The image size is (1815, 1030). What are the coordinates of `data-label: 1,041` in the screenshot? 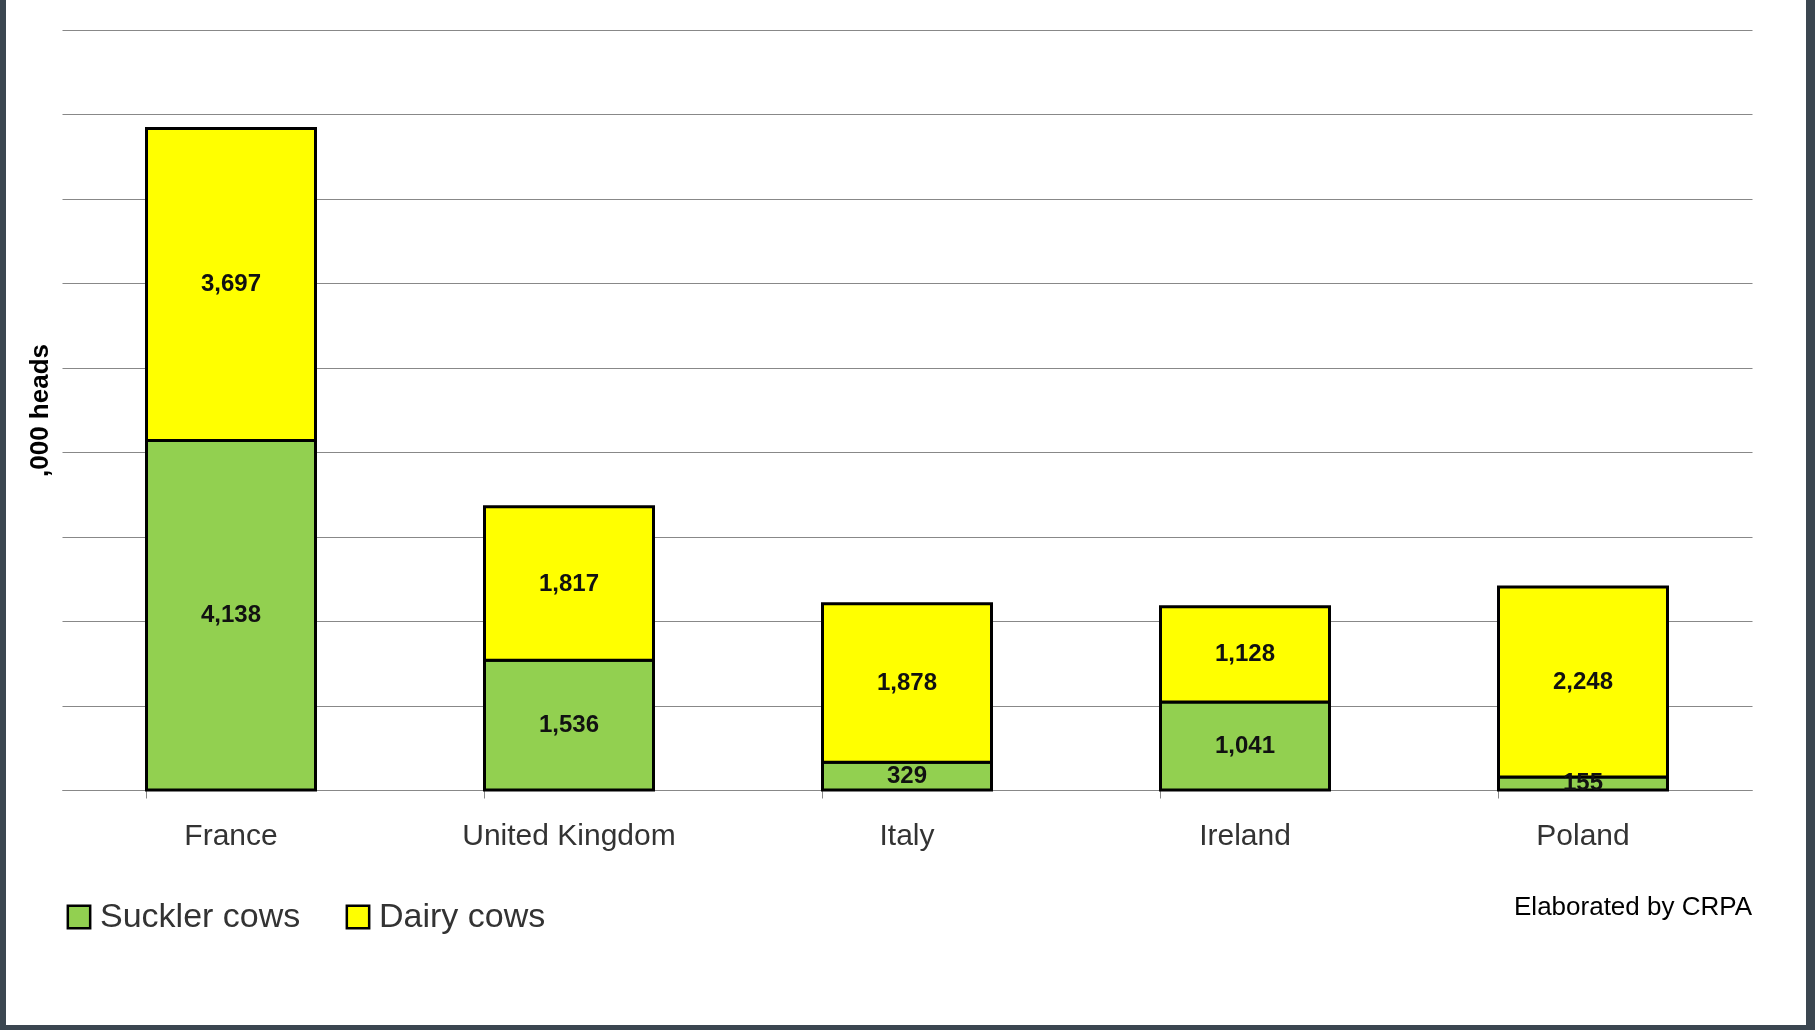 It's located at (1245, 745).